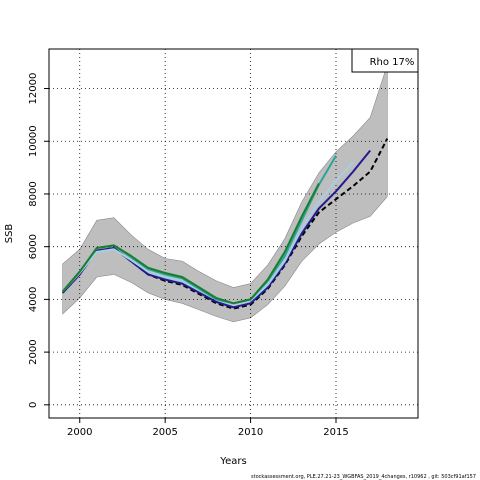 The height and width of the screenshot is (480, 480). Describe the element at coordinates (164, 432) in the screenshot. I see `x-tick-label: 2005` at that location.